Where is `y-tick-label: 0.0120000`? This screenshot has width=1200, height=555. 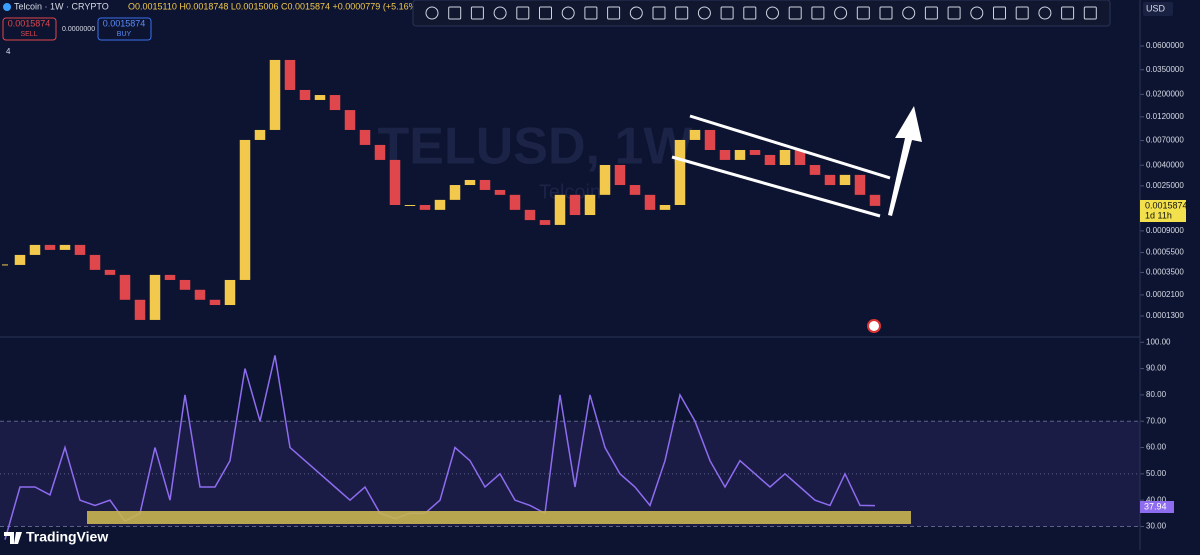
y-tick-label: 0.0120000 is located at coordinates (1165, 116).